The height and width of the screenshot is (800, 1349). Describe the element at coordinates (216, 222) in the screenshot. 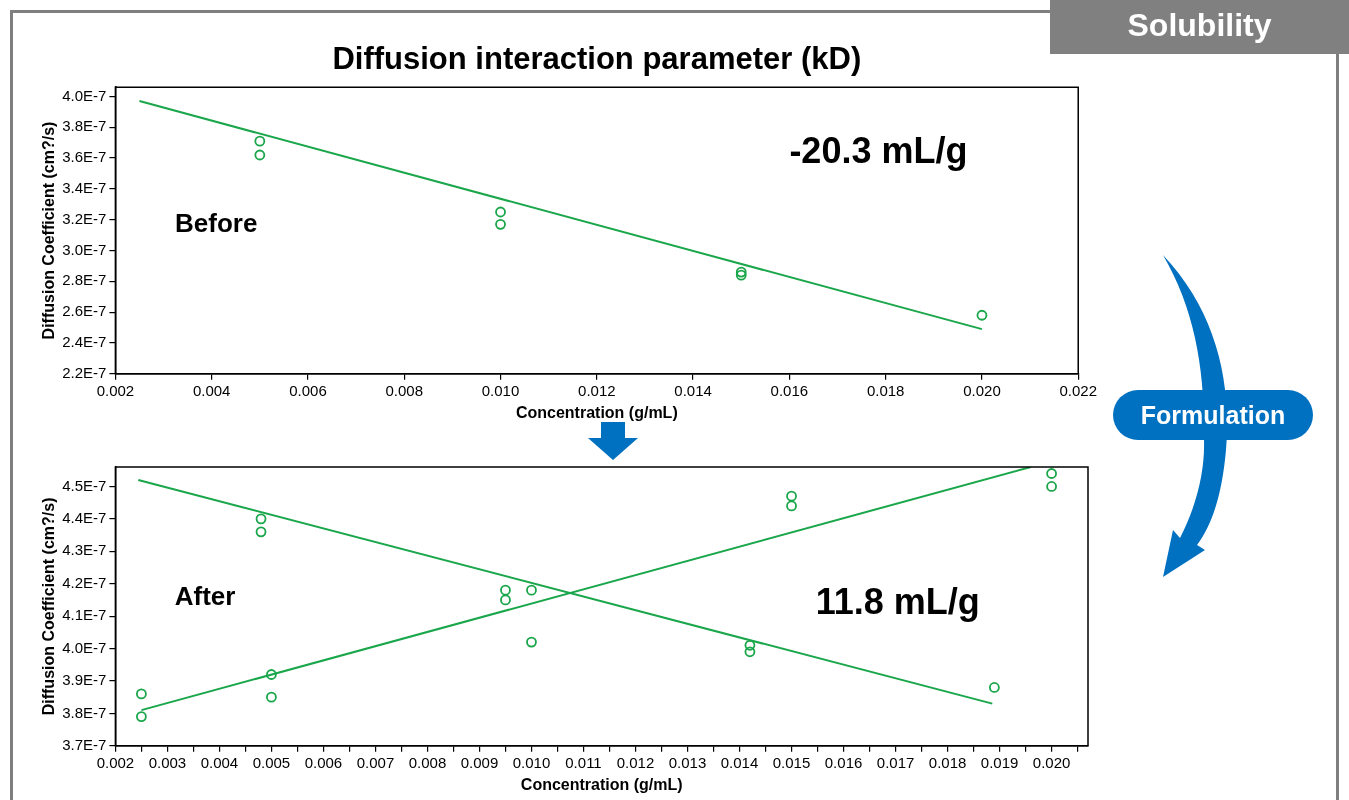

I see `annotation: Before` at that location.